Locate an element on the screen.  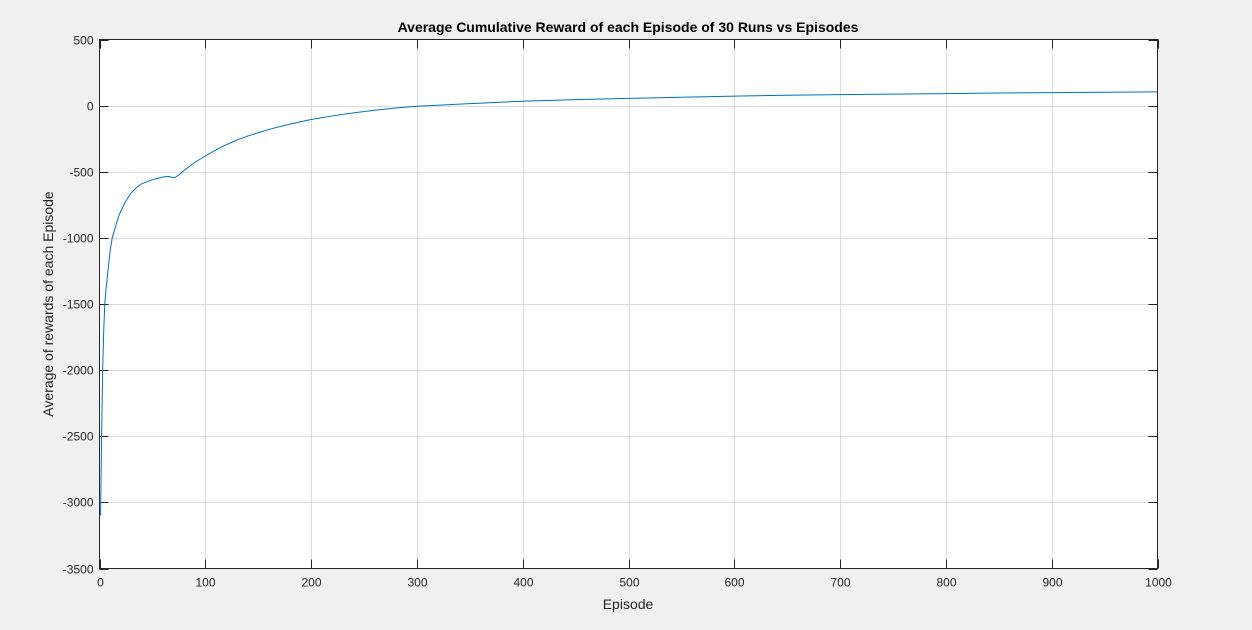
x-tick-labels: 0 100 200 300 400 500 600 700 800 900 1000 is located at coordinates (634, 583).